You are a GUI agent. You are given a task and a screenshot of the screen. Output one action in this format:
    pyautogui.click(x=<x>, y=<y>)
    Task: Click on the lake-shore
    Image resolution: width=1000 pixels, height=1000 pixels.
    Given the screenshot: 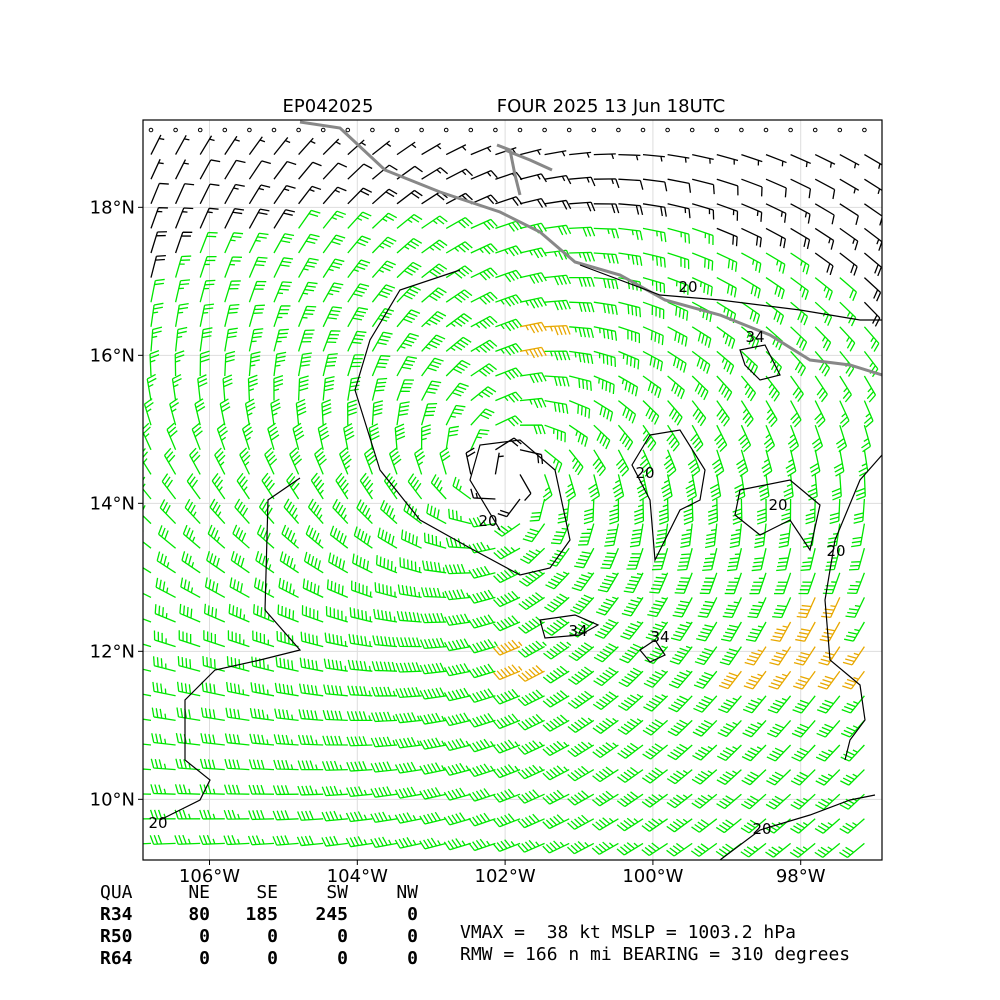 What is the action you would take?
    pyautogui.click(x=524, y=169)
    